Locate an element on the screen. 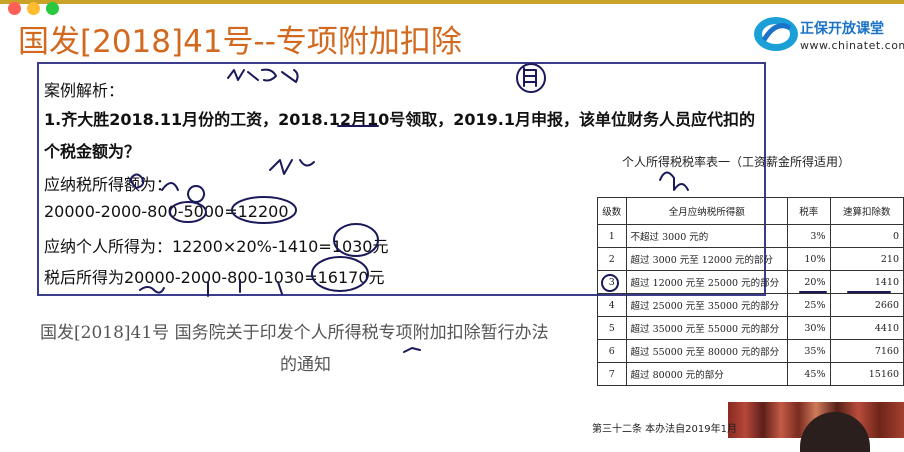 The width and height of the screenshot is (904, 452). footer-note: 第三十二条 本办法自2019年1月 is located at coordinates (664, 429).